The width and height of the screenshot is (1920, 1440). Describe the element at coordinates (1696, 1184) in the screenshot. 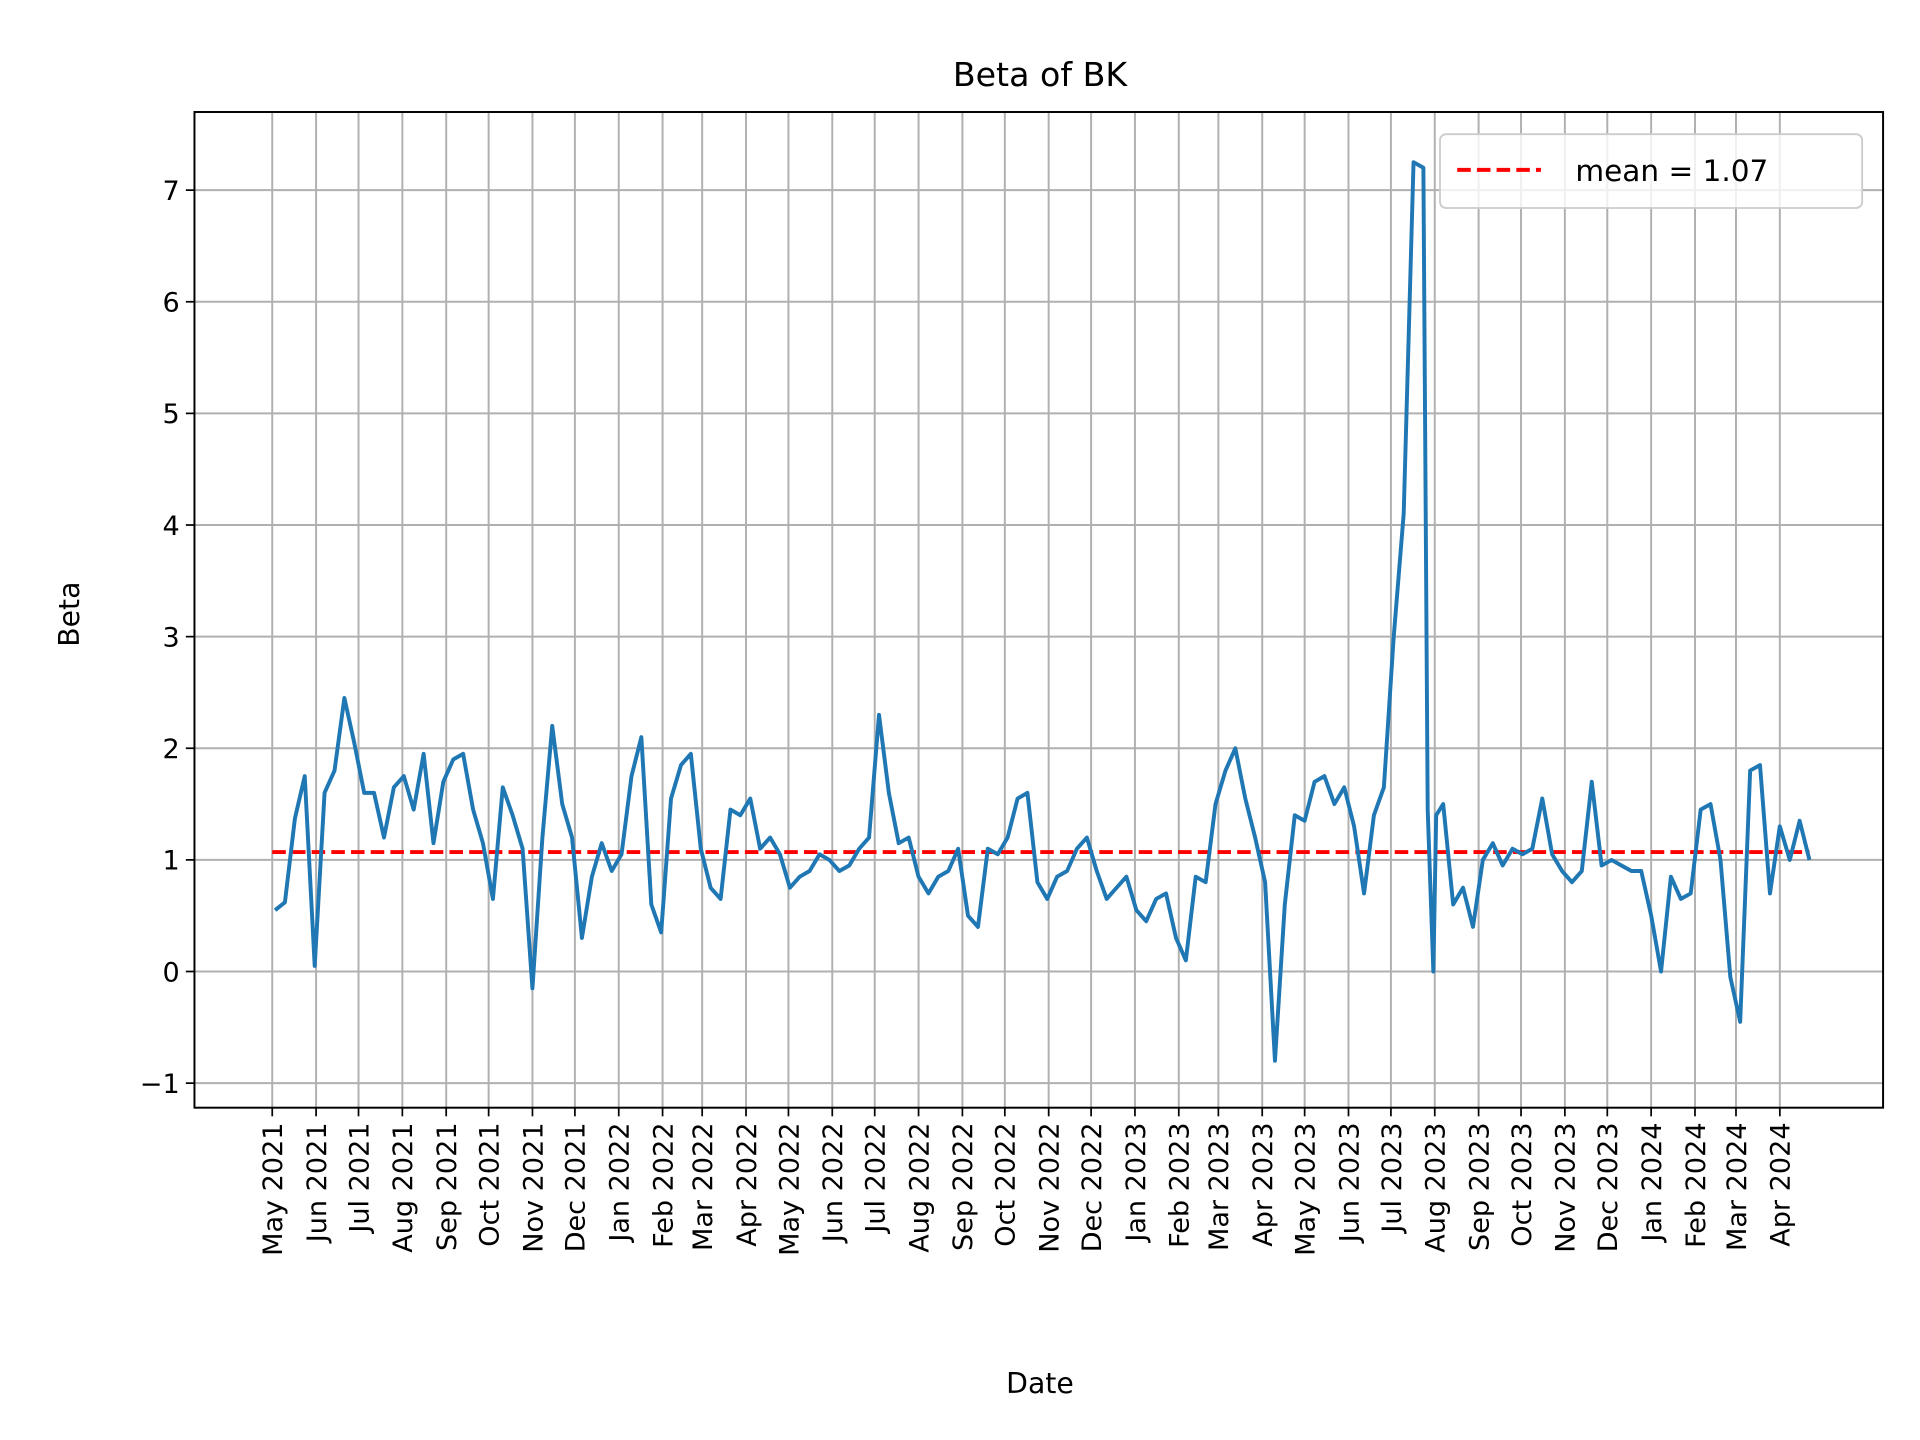

I see `x-tick-label: Feb 2024` at that location.